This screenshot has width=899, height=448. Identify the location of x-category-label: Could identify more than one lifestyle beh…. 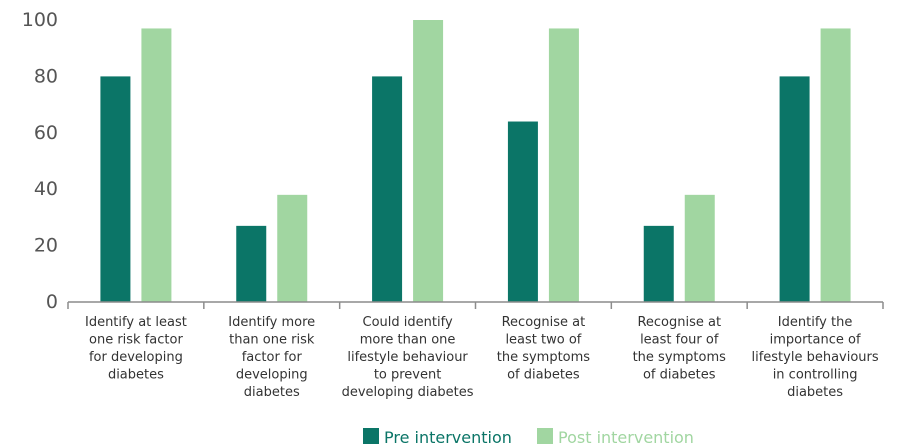
(408, 357).